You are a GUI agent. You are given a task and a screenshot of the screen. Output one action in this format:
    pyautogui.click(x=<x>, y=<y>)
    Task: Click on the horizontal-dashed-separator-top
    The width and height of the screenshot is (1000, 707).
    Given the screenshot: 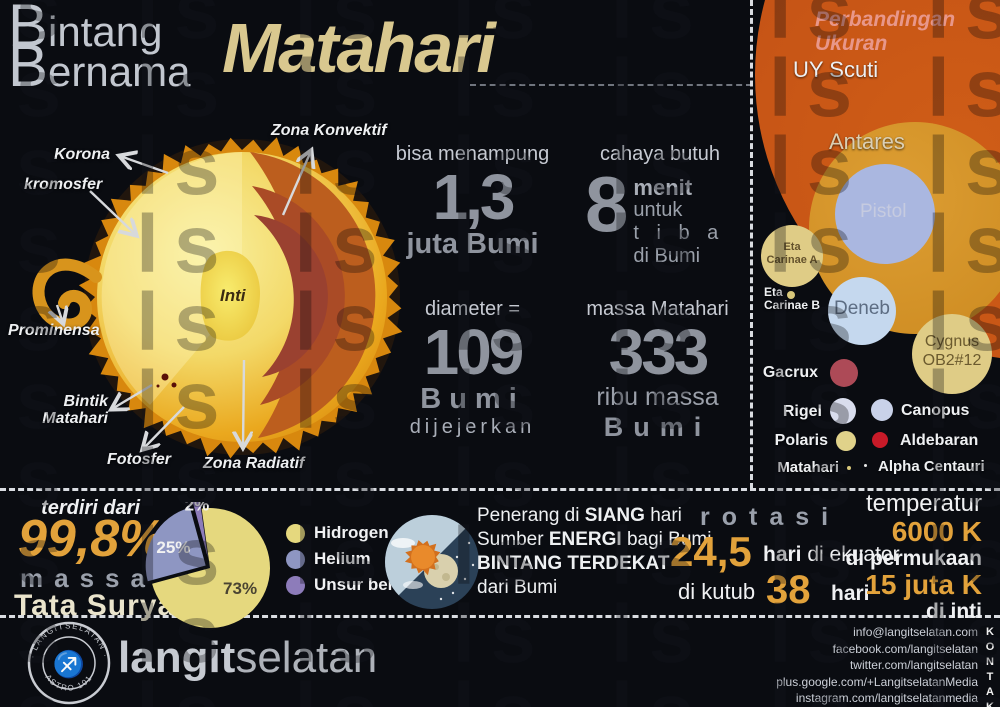 What is the action you would take?
    pyautogui.click(x=500, y=489)
    